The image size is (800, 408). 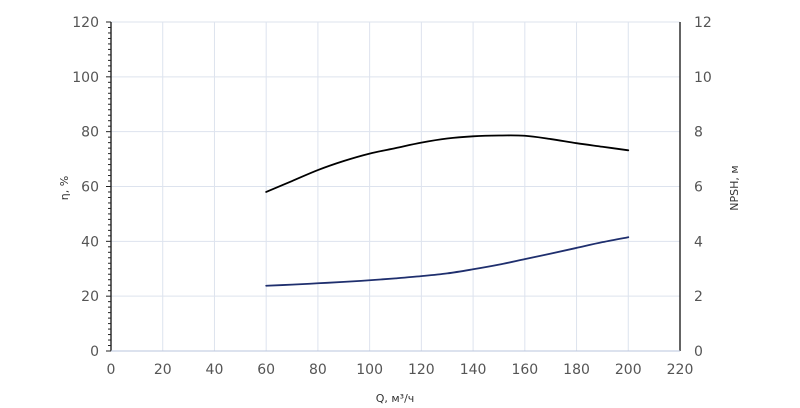 What do you see at coordinates (680, 370) in the screenshot?
I see `x-tick-label: 220` at bounding box center [680, 370].